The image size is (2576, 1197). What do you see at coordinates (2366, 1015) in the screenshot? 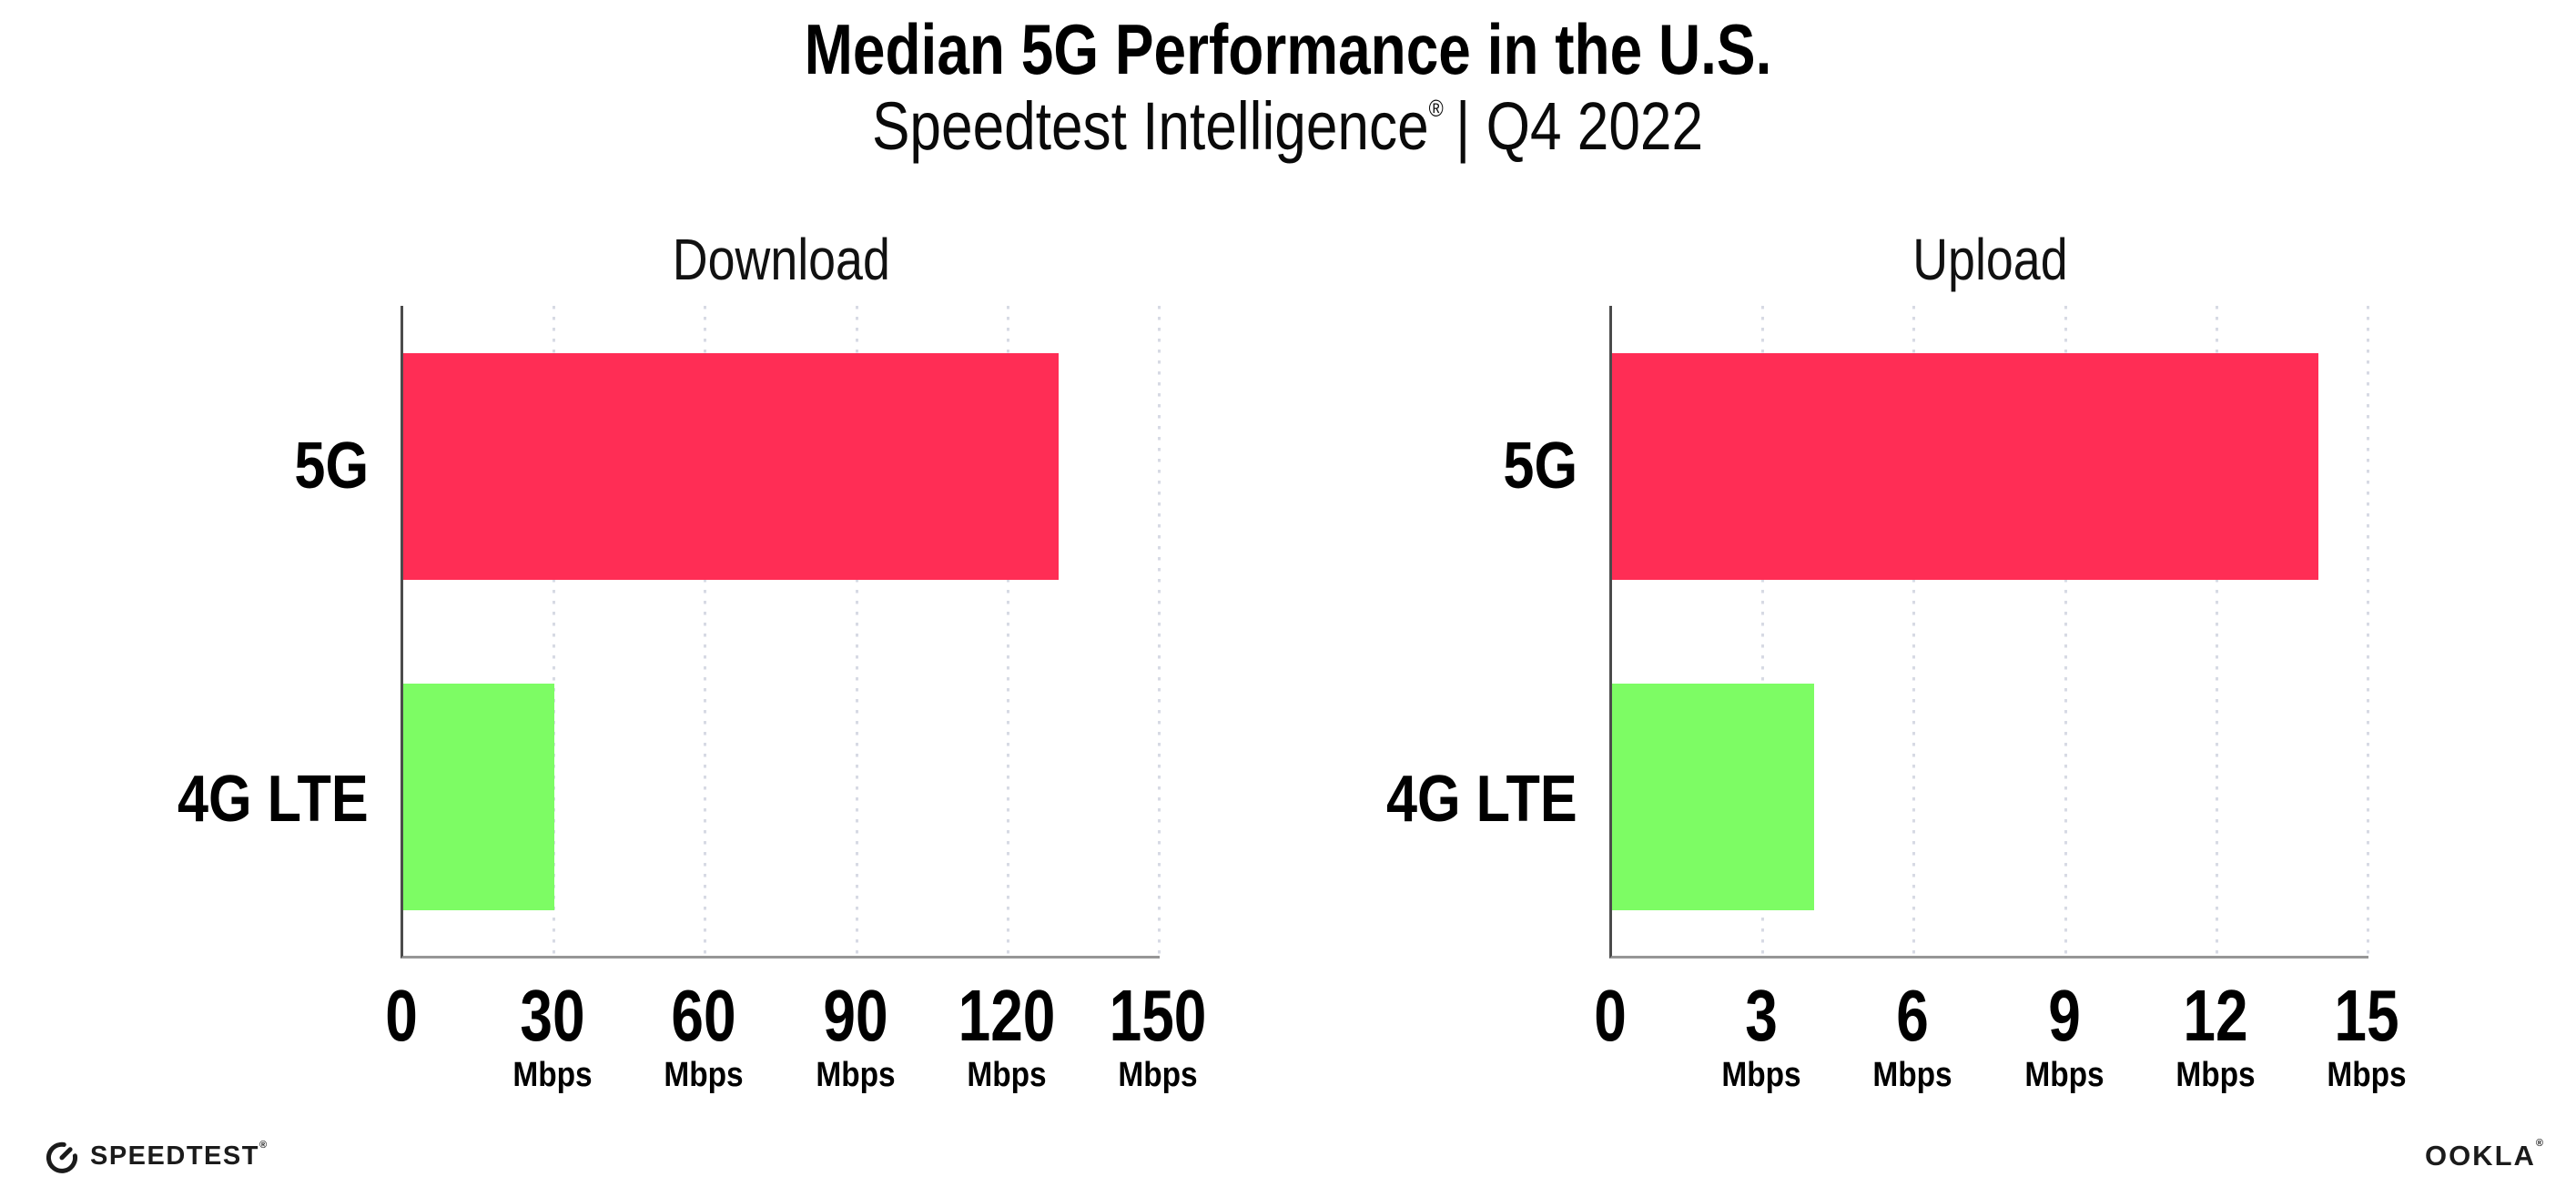
I see `x-tick-value: 15` at bounding box center [2366, 1015].